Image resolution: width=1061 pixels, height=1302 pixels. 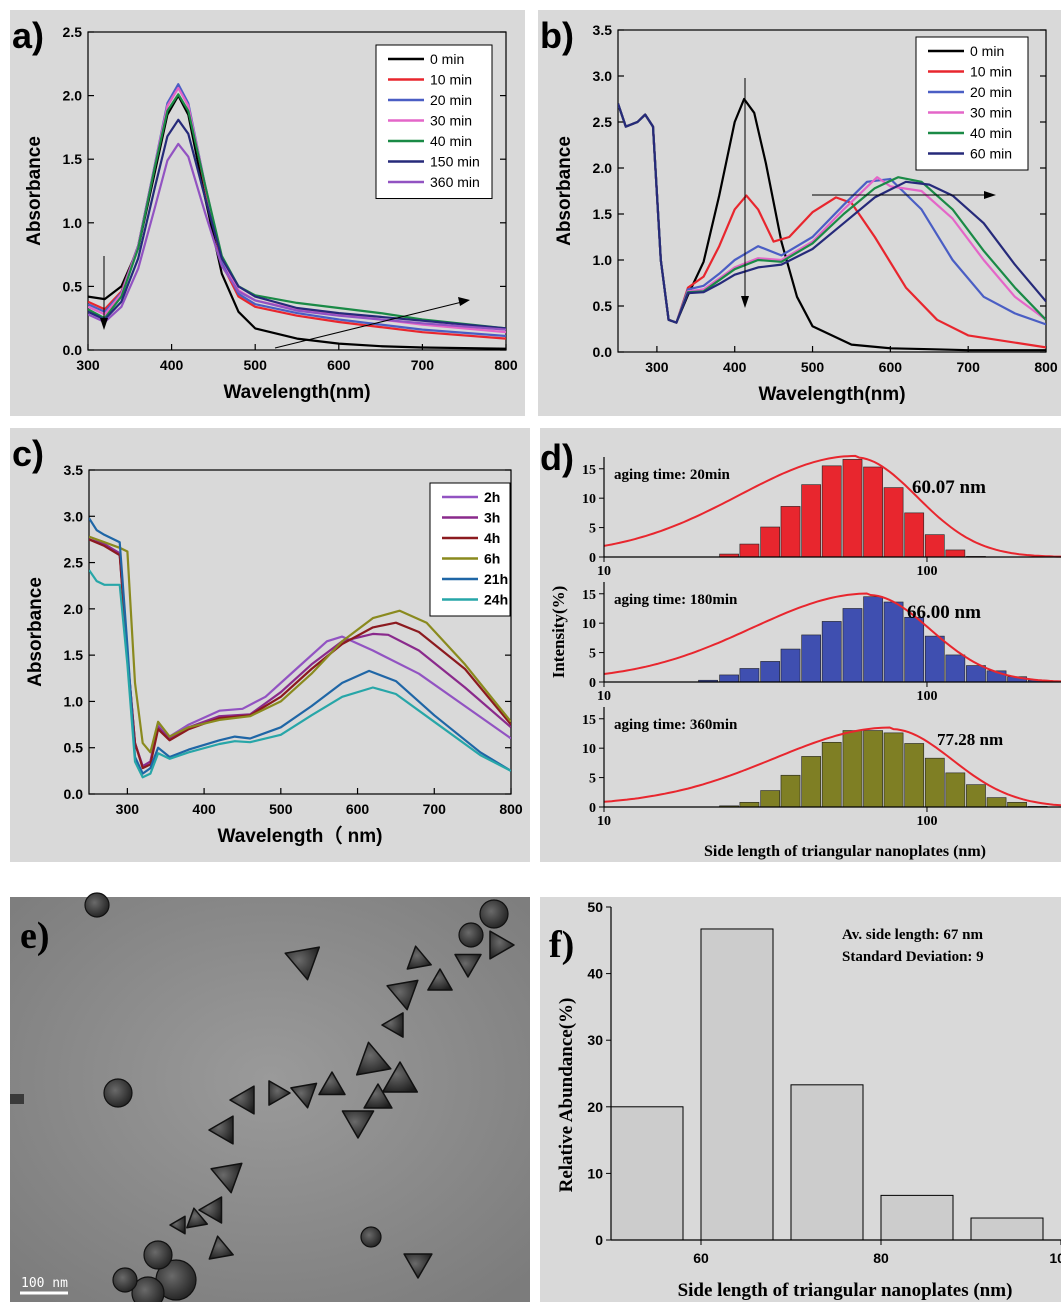 I want to click on x-tick-label: 10, so click(x=604, y=571).